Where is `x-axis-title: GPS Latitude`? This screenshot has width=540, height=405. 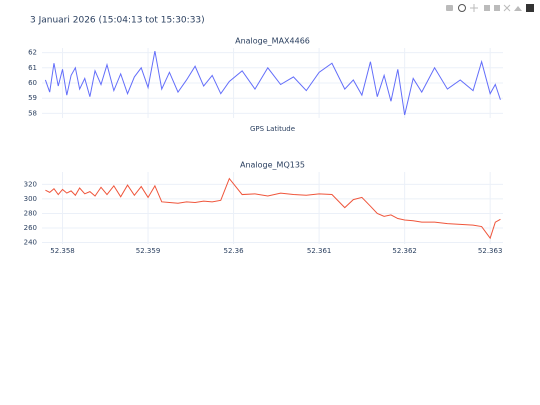 x-axis-title: GPS Latitude is located at coordinates (272, 129).